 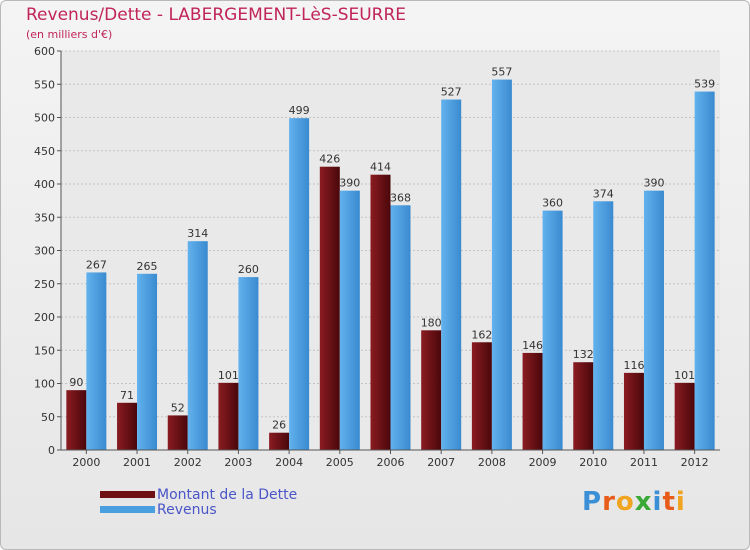 I want to click on data-label-dette: 26, so click(x=279, y=425).